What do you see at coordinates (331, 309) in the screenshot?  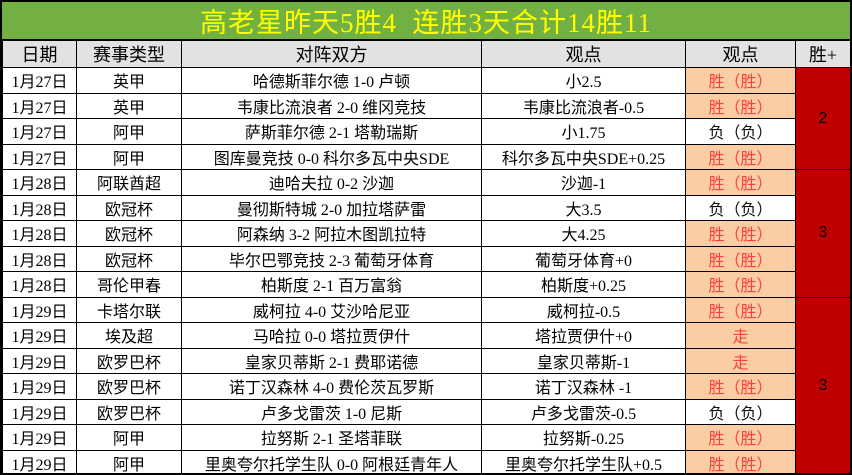 I see `match-cell: 威柯拉 4-0 艾沙哈尼亚` at bounding box center [331, 309].